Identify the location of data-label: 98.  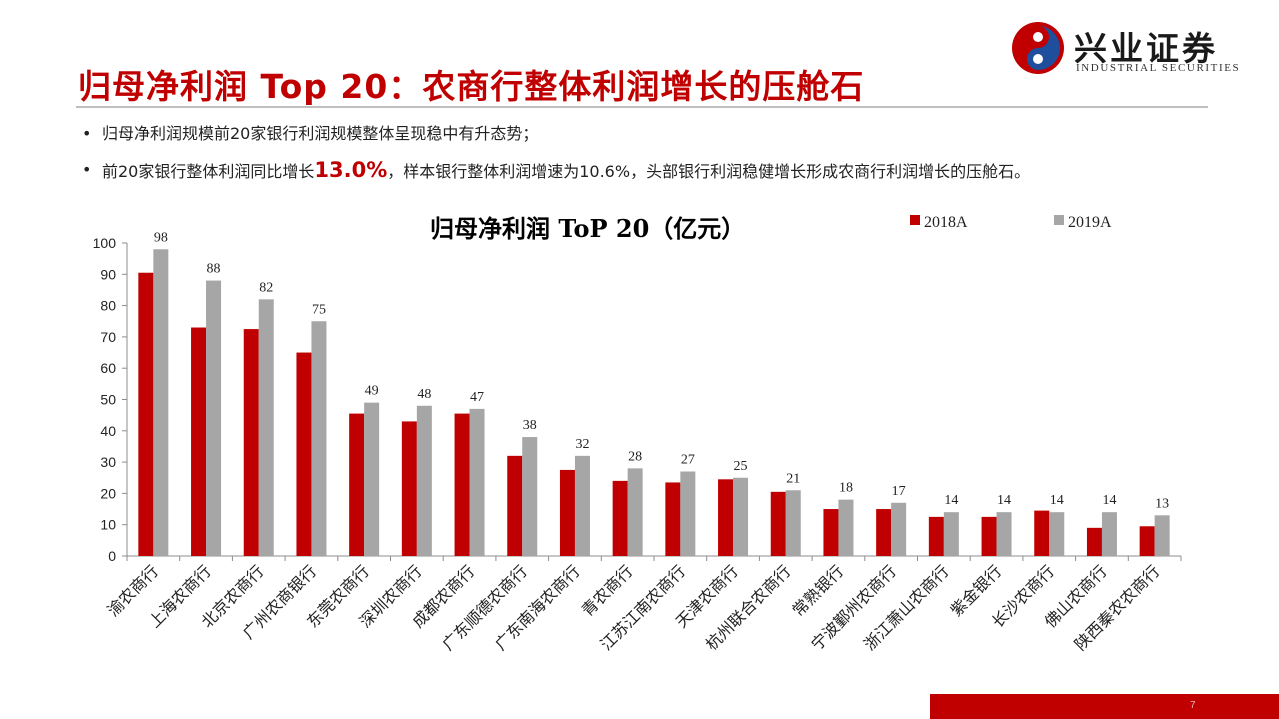
(161, 237).